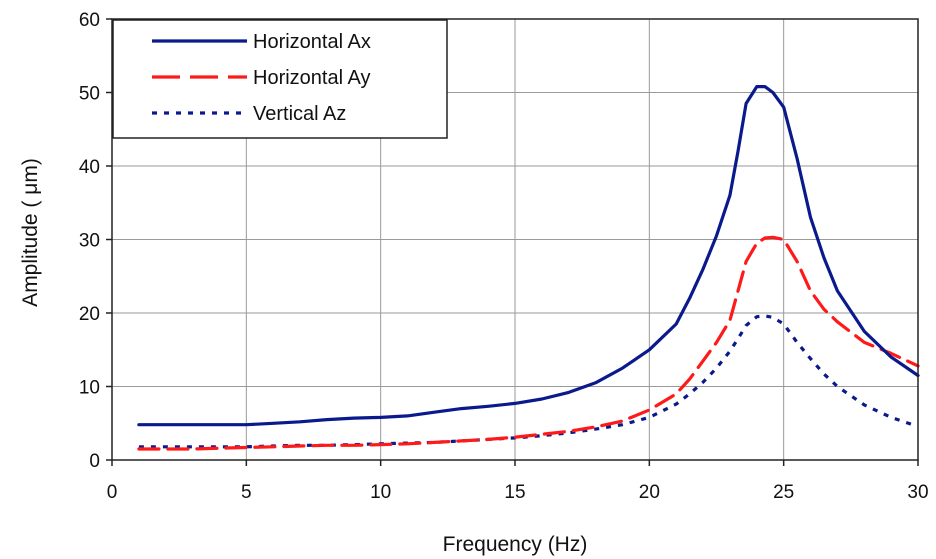 The image size is (936, 559). What do you see at coordinates (380, 492) in the screenshot?
I see `x-tick-label-10: 10` at bounding box center [380, 492].